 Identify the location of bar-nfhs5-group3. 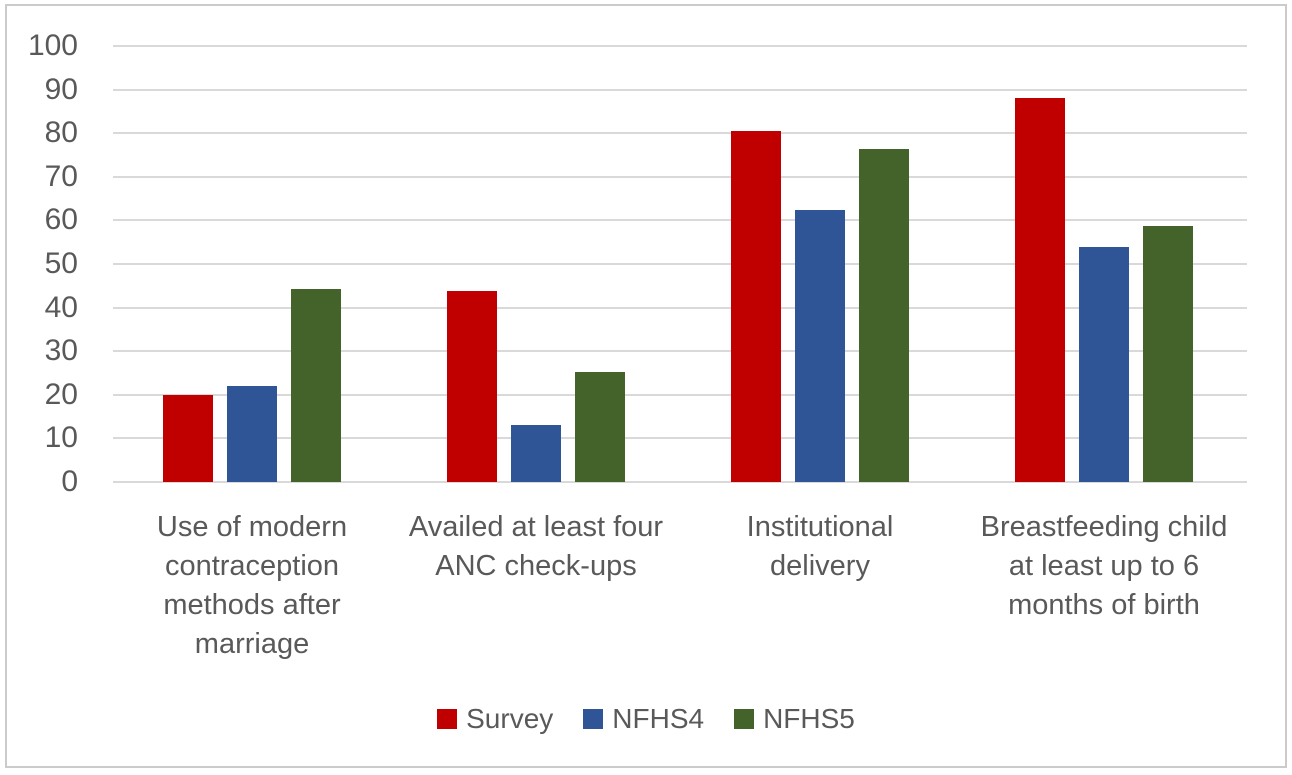
(884, 315).